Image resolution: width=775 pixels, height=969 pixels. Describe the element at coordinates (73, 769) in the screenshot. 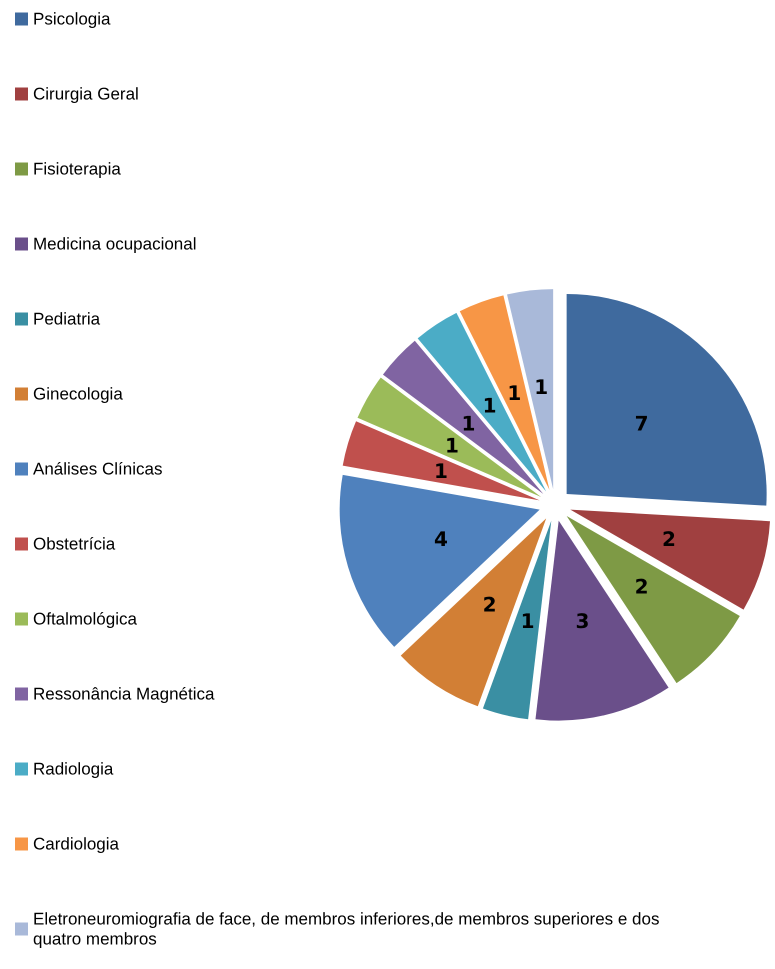

I see `legend-label: Radiologia` at that location.